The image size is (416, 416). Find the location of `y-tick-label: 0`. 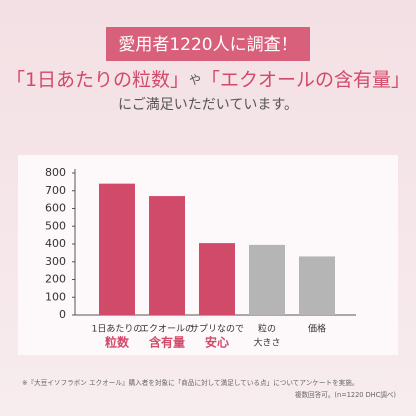

y-tick-label: 0 is located at coordinates (62, 314).